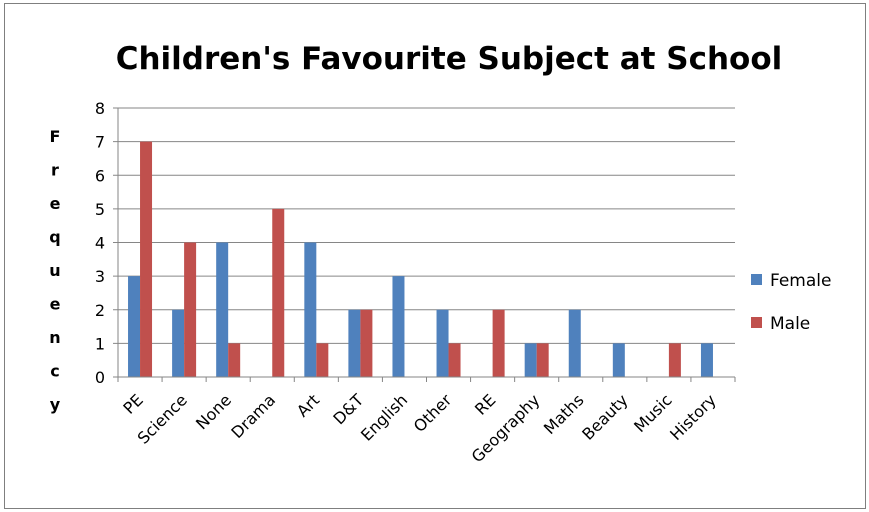  What do you see at coordinates (791, 302) in the screenshot?
I see `legend: Female Male` at bounding box center [791, 302].